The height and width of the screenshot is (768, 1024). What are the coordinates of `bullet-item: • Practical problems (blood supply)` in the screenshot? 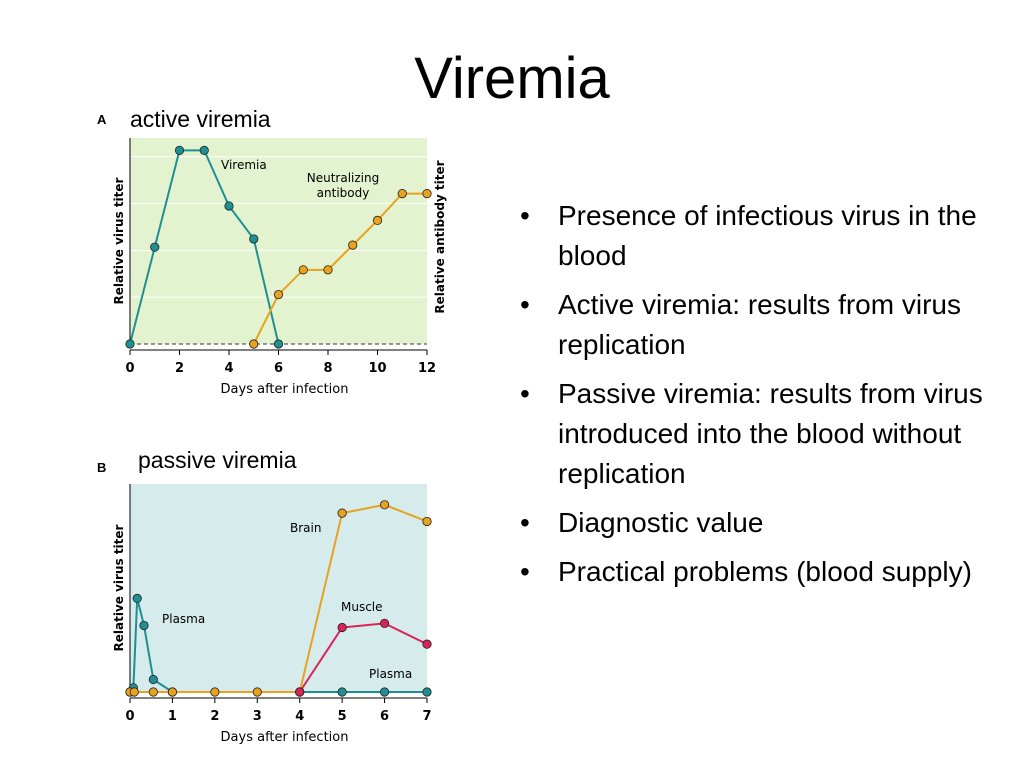 It's located at (763, 572).